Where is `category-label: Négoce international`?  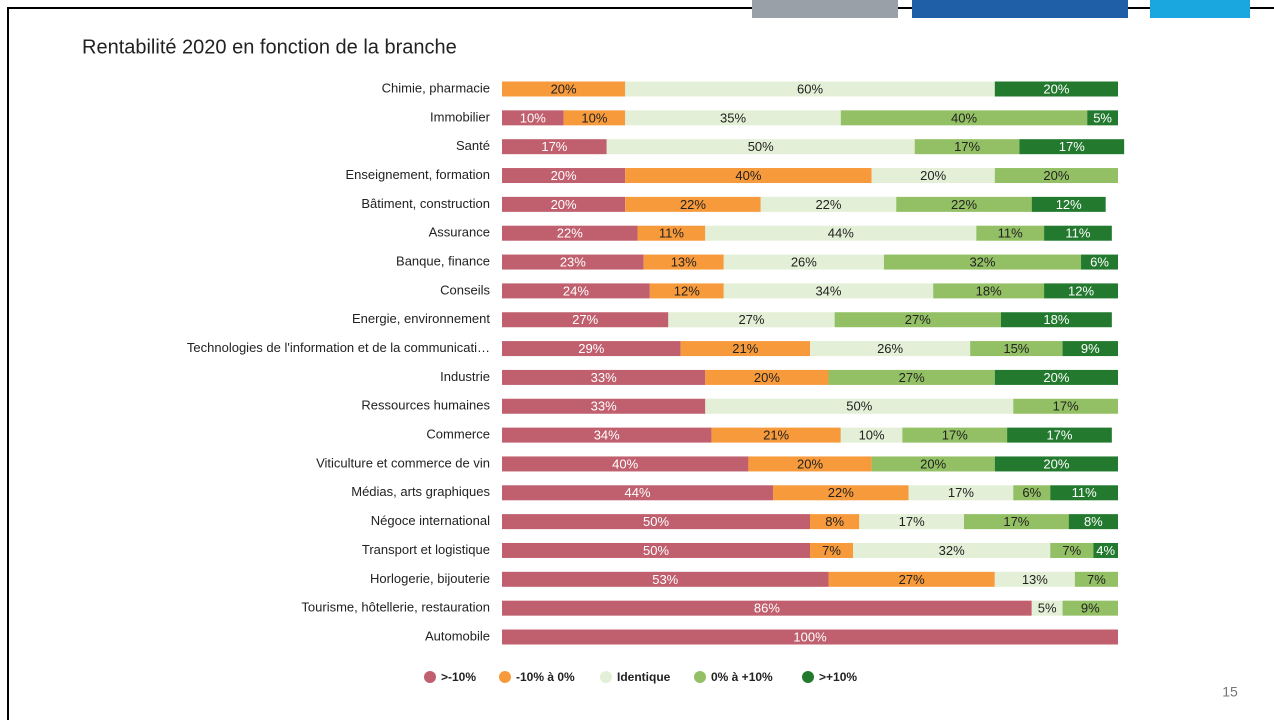
category-label: Négoce international is located at coordinates (430, 520).